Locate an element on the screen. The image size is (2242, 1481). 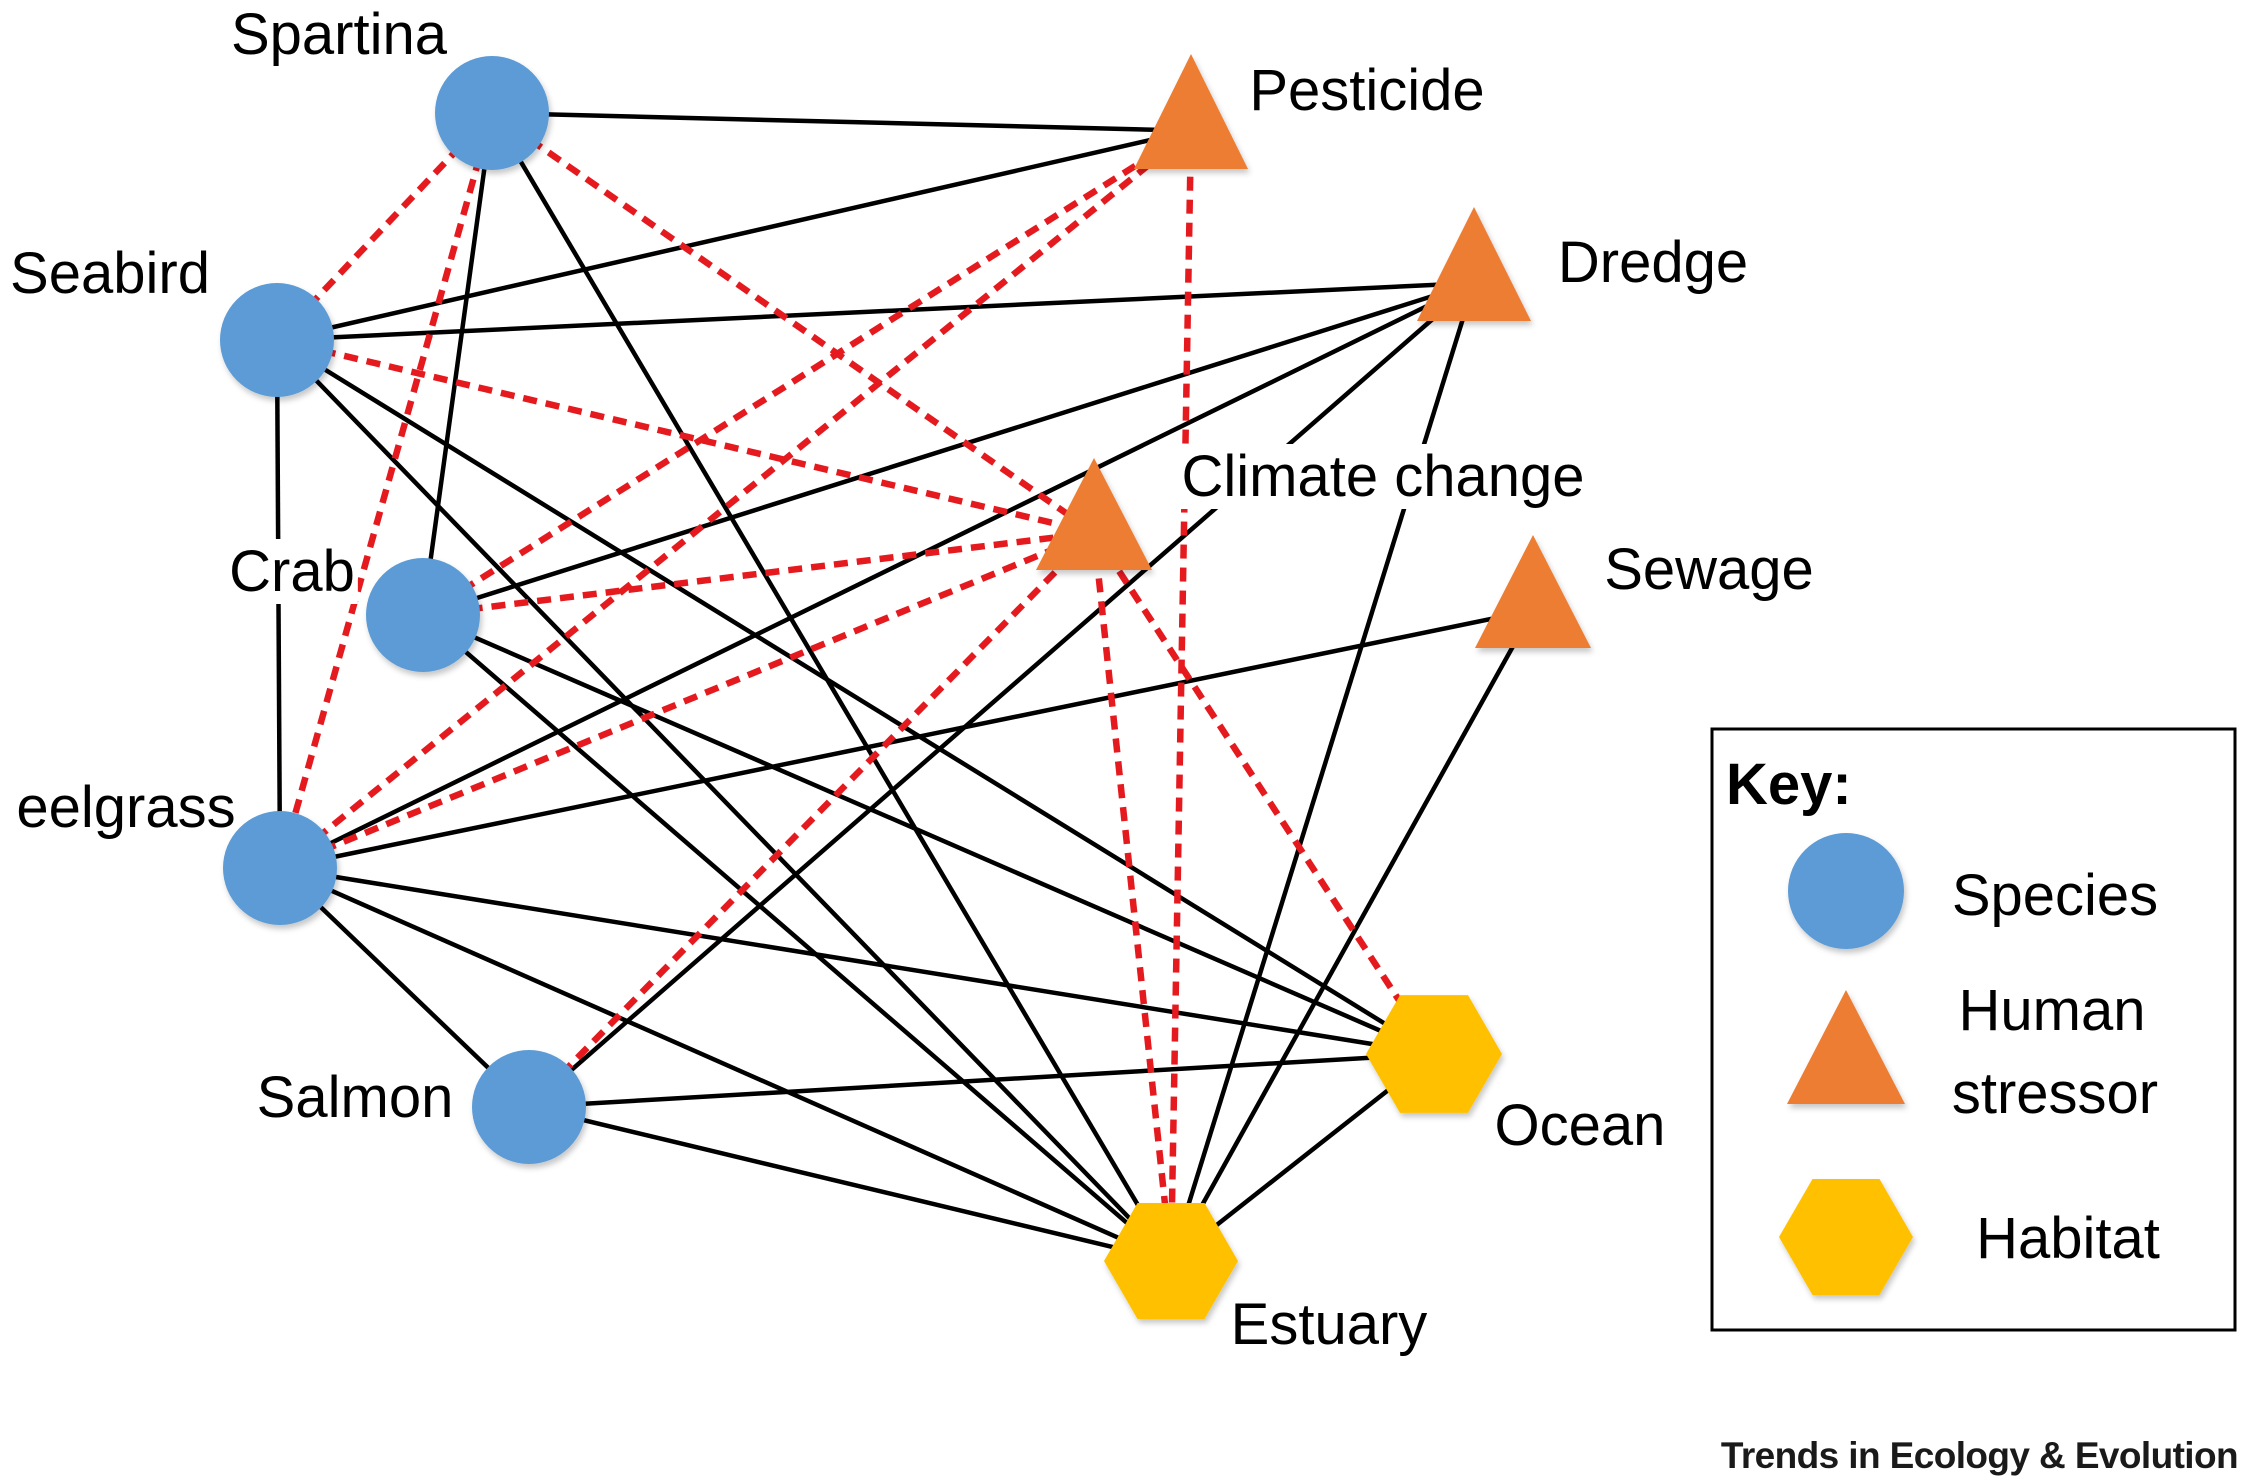
node-label-seabird: Seabird is located at coordinates (110, 273).